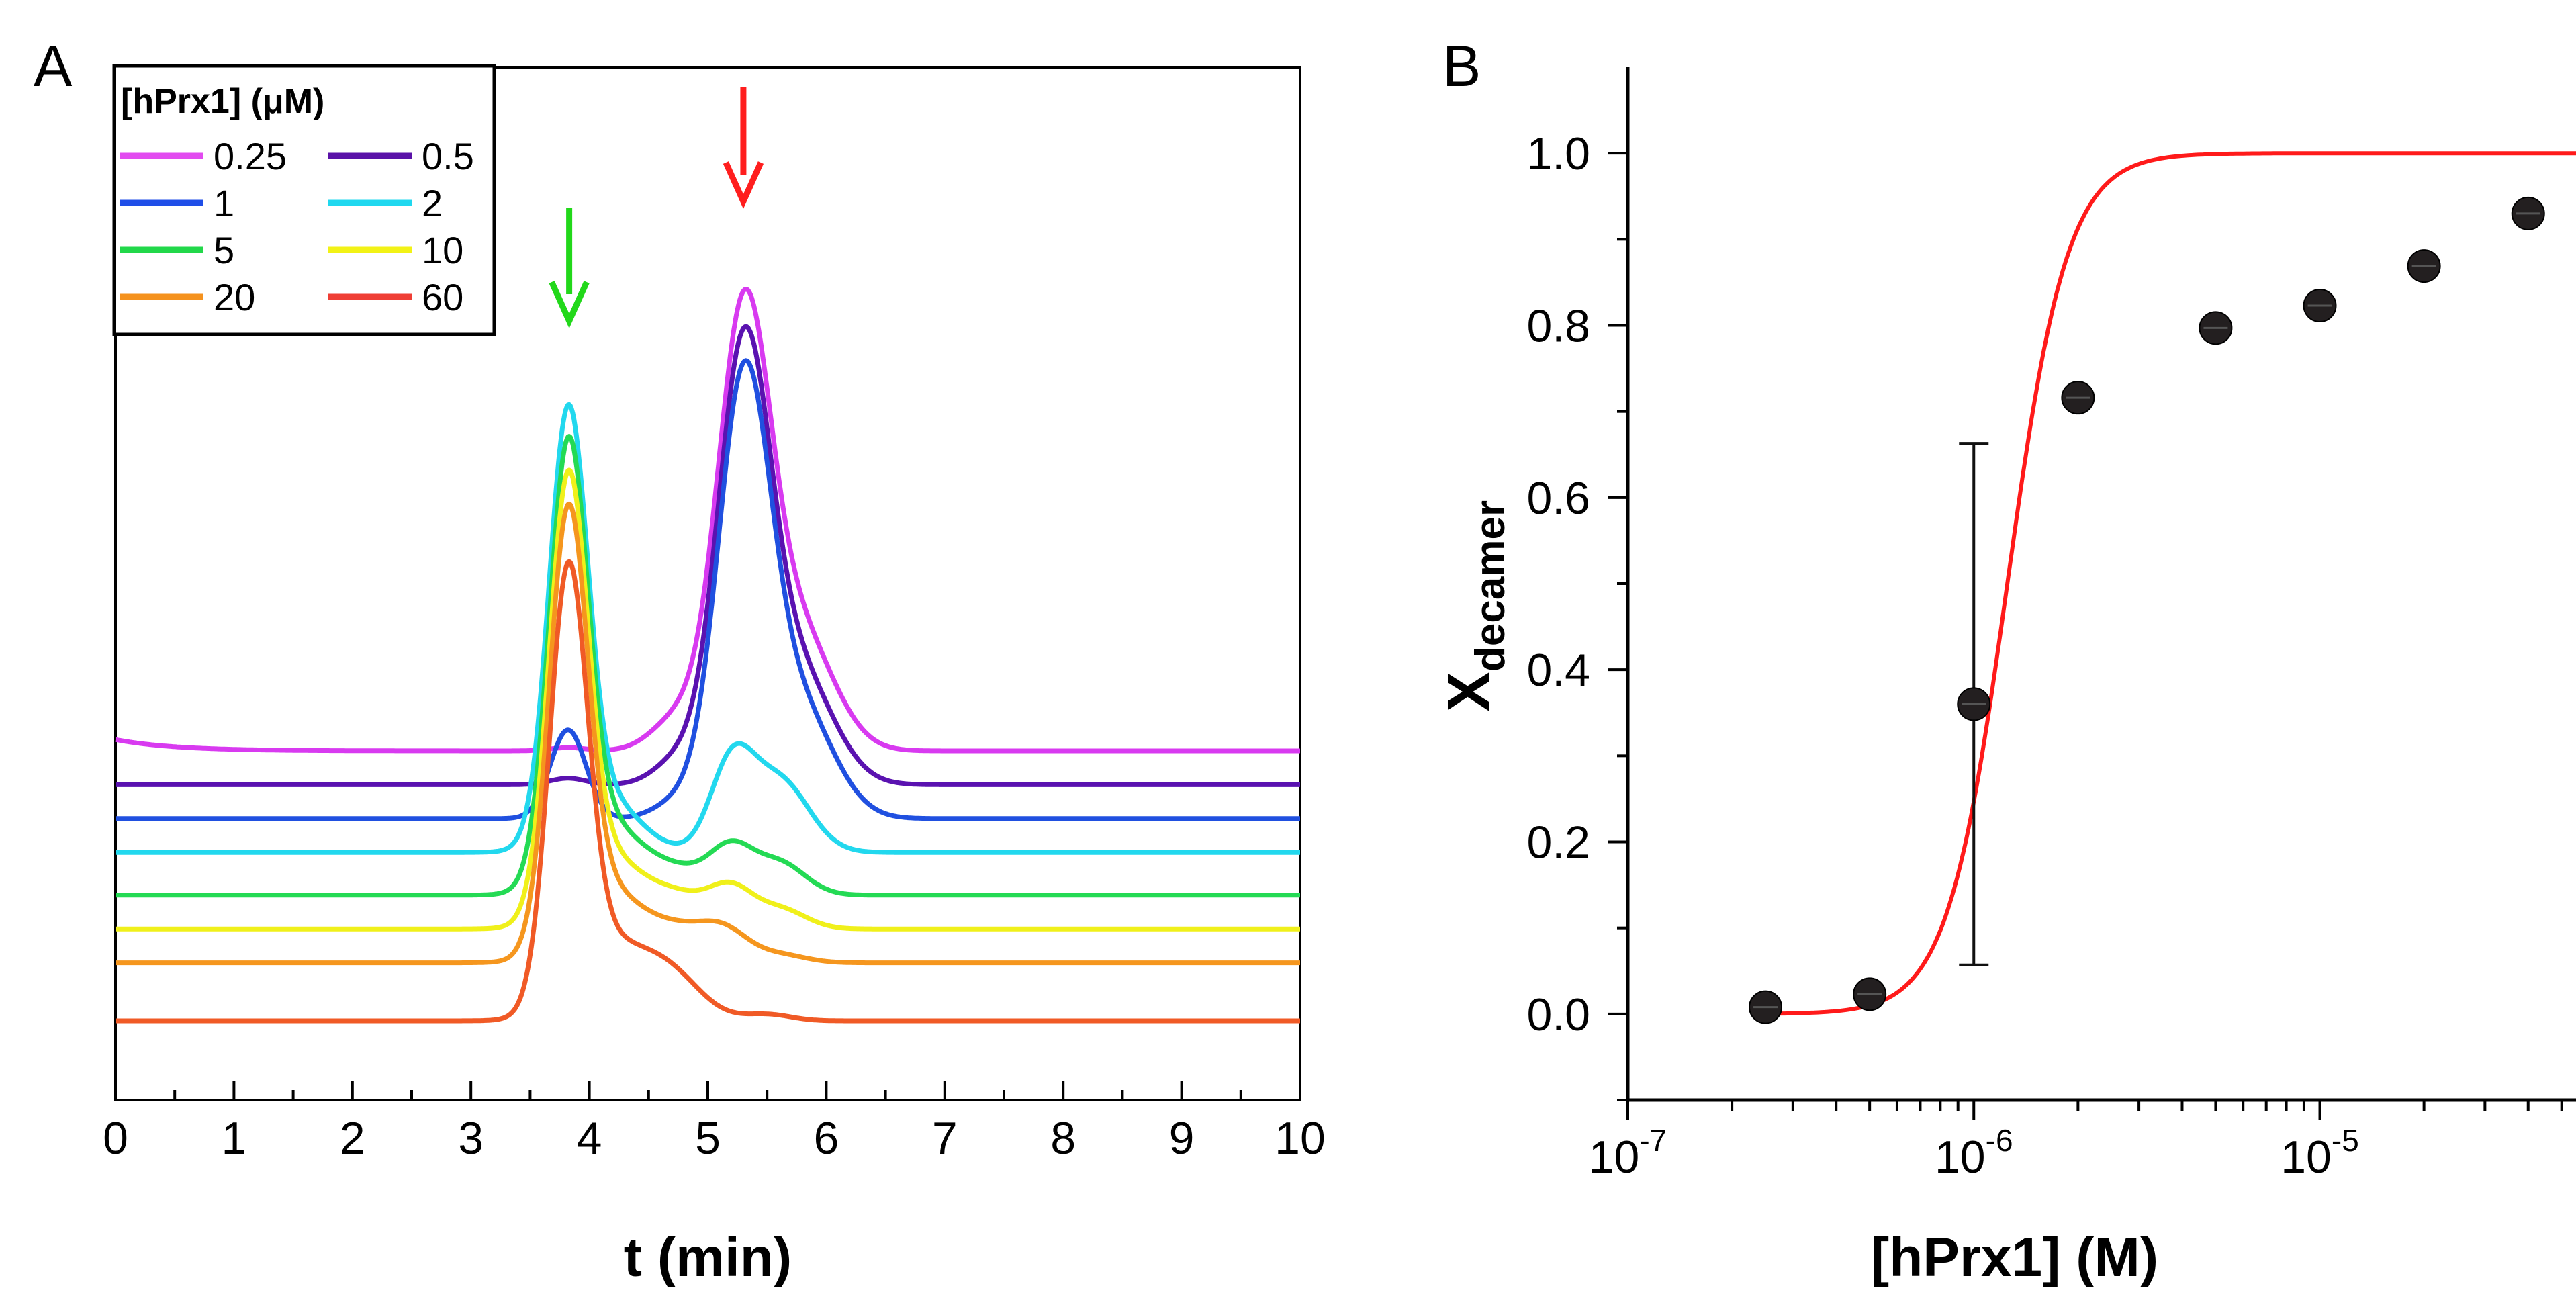  I want to click on x-tick-label-exponent: -6, so click(1999, 1140).